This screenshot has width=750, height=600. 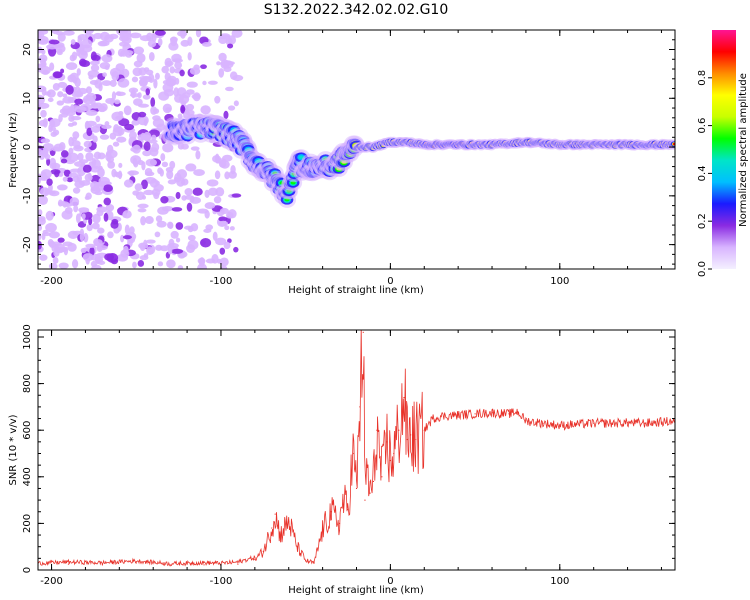 I want to click on y-tick-label: 800, so click(x=27, y=383).